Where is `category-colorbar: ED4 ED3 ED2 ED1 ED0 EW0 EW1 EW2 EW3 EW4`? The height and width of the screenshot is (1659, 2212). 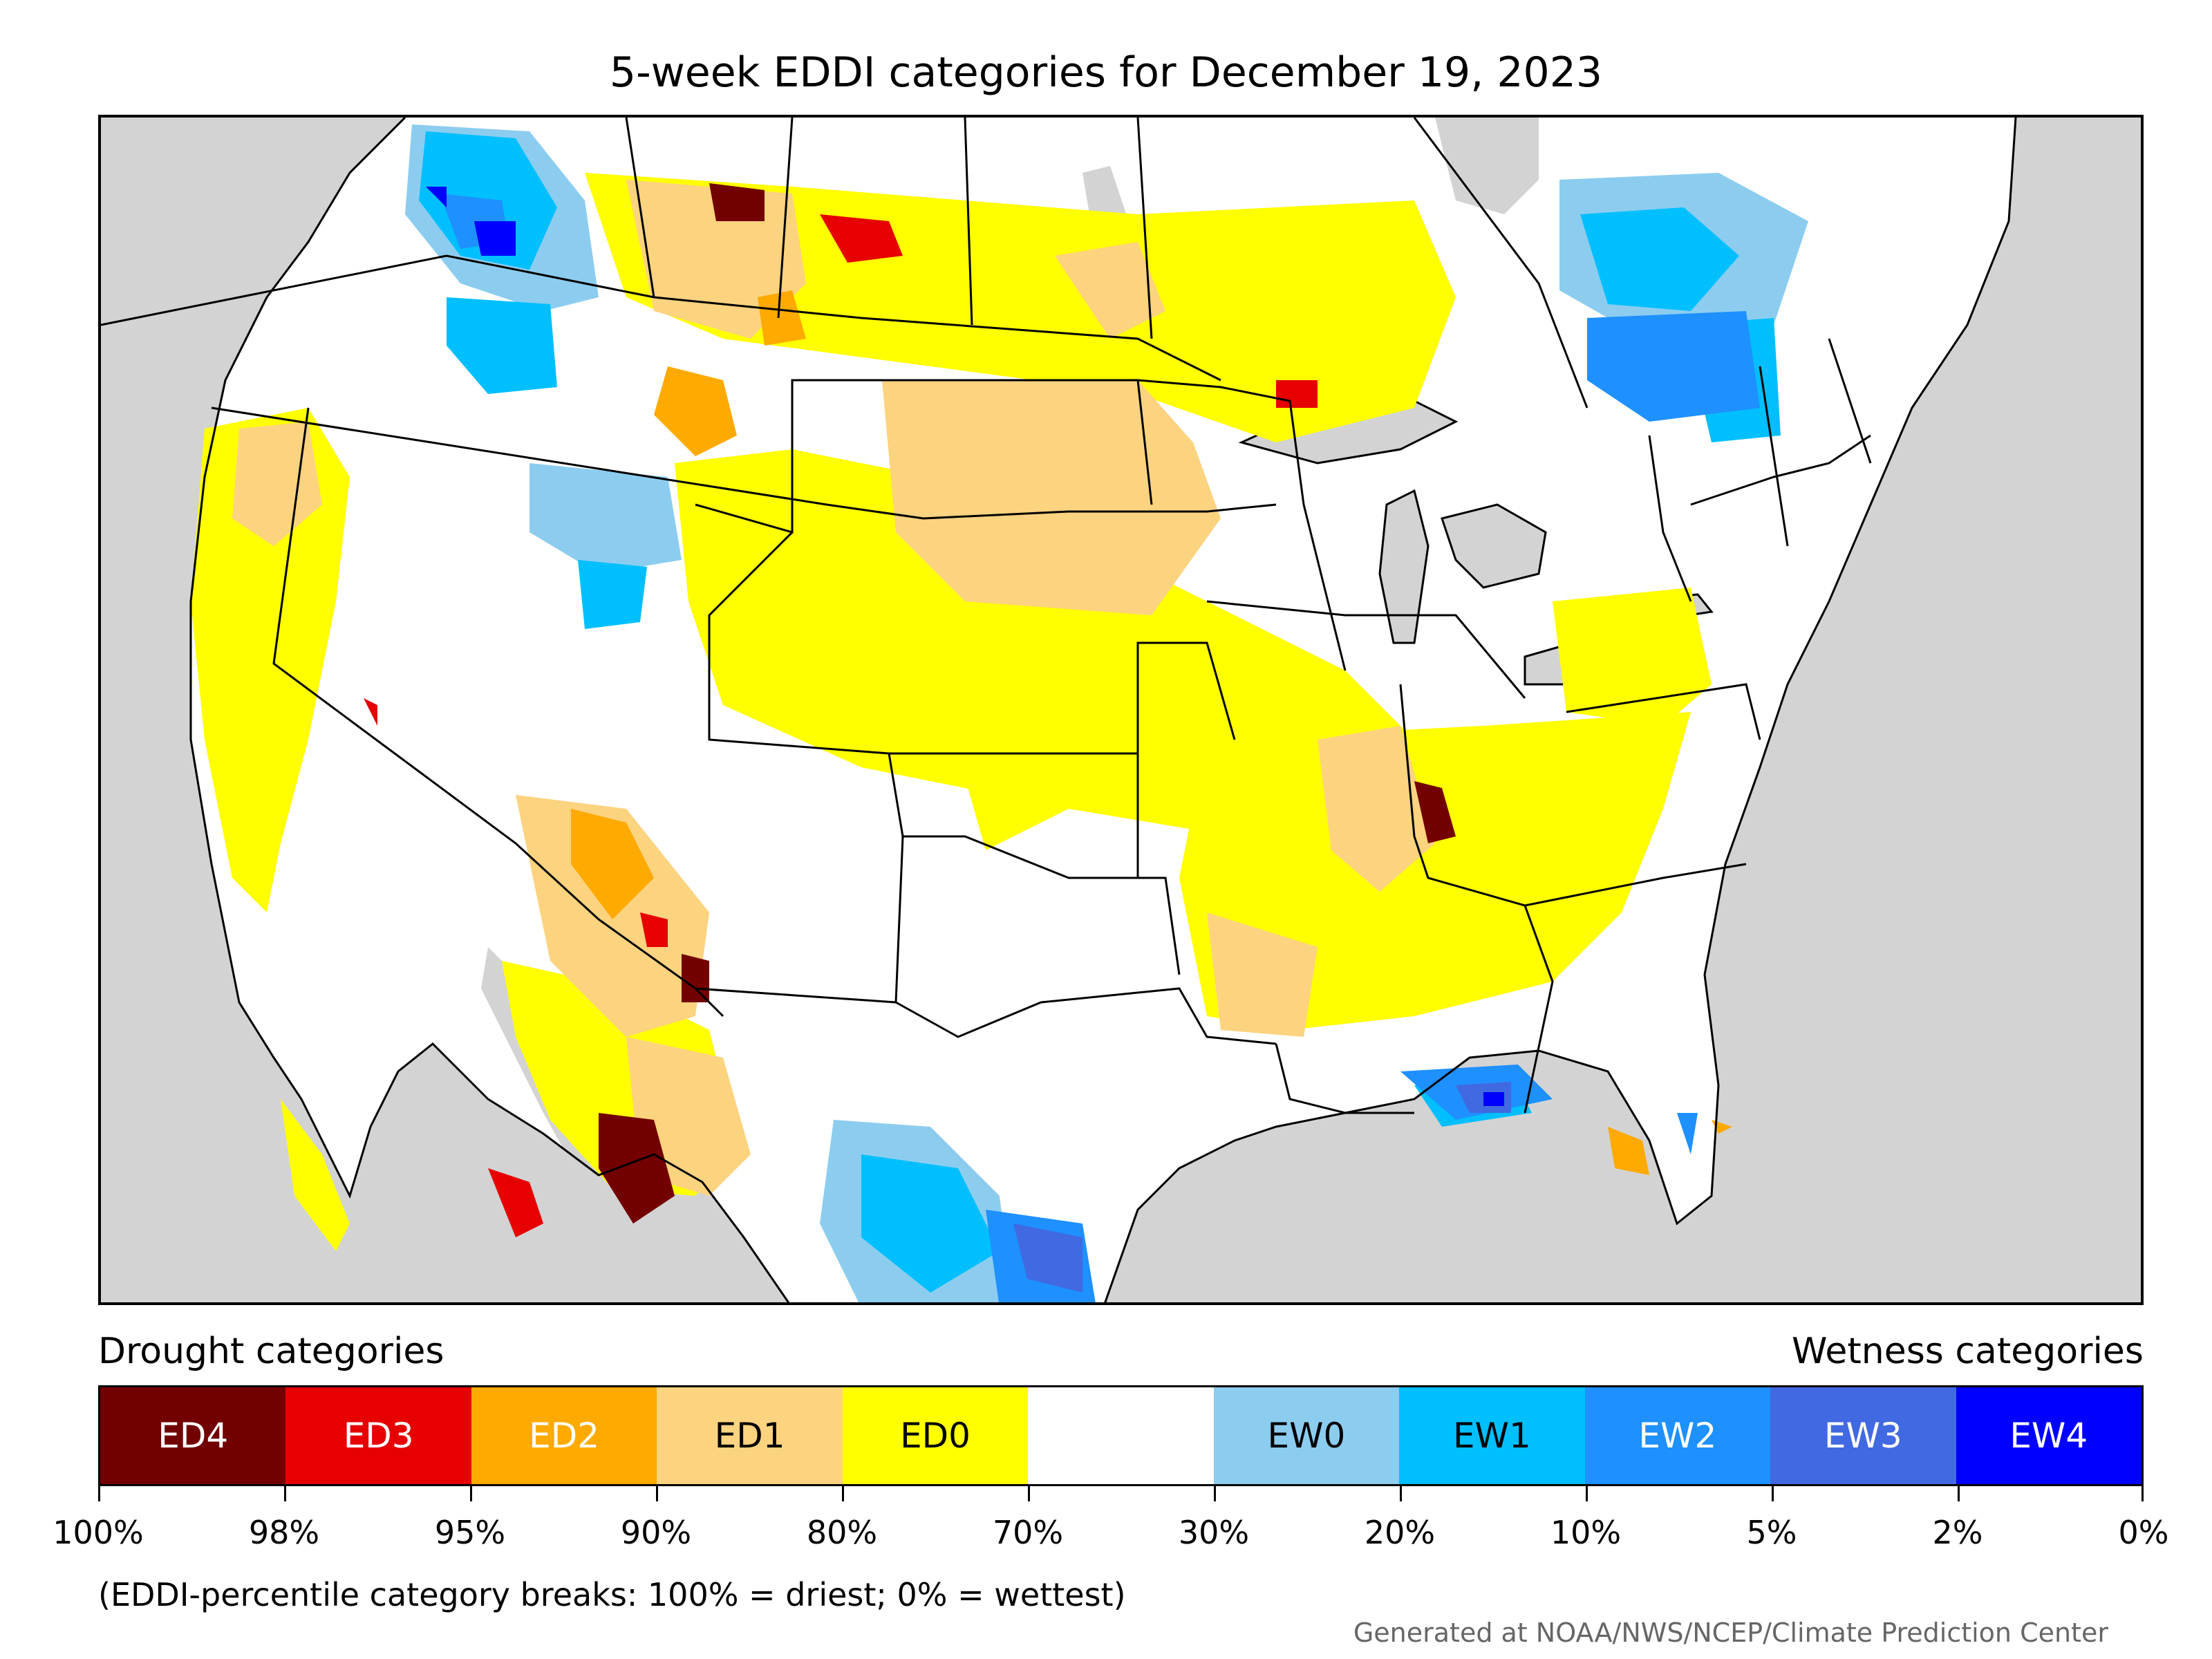
category-colorbar: ED4 ED3 ED2 ED1 ED0 EW0 EW1 EW2 EW3 EW4 is located at coordinates (1121, 1436).